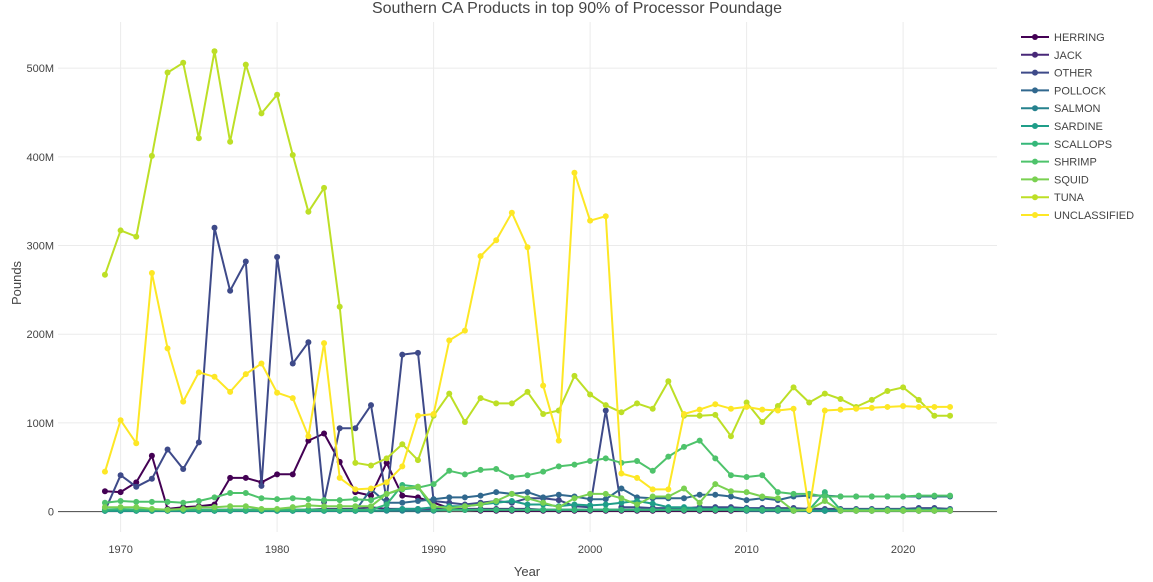  Describe the element at coordinates (1062, 127) in the screenshot. I see `legend-item-sardine: SARDINE` at that location.